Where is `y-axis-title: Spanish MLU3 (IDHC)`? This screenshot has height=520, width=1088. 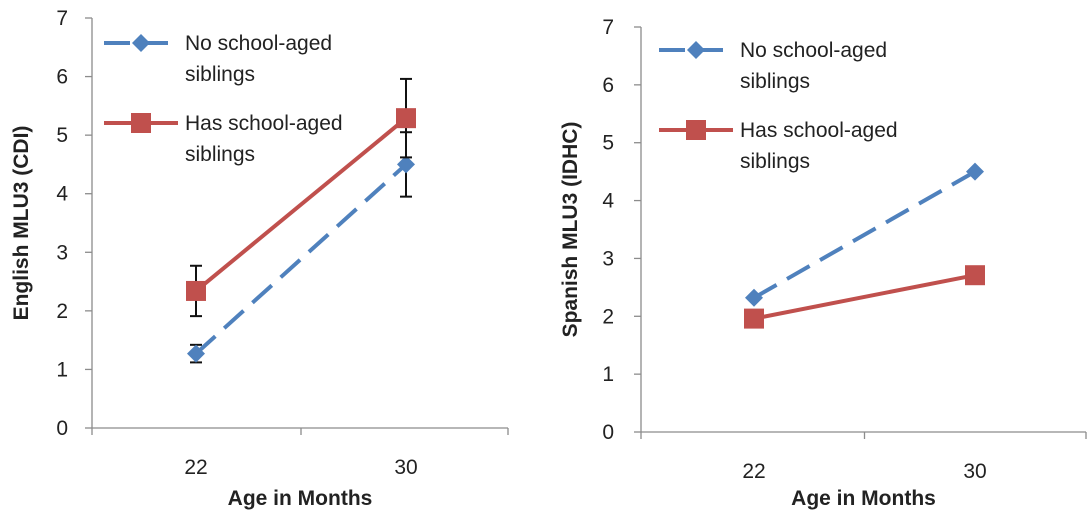 y-axis-title: Spanish MLU3 (IDHC) is located at coordinates (570, 230).